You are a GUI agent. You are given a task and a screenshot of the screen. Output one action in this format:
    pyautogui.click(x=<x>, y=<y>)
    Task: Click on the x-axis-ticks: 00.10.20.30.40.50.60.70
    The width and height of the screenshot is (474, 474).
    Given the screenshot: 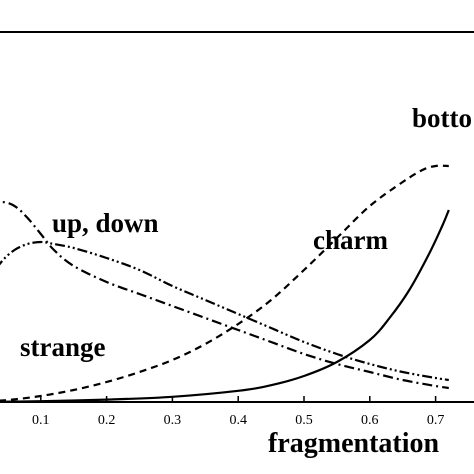 What is the action you would take?
    pyautogui.click(x=238, y=412)
    